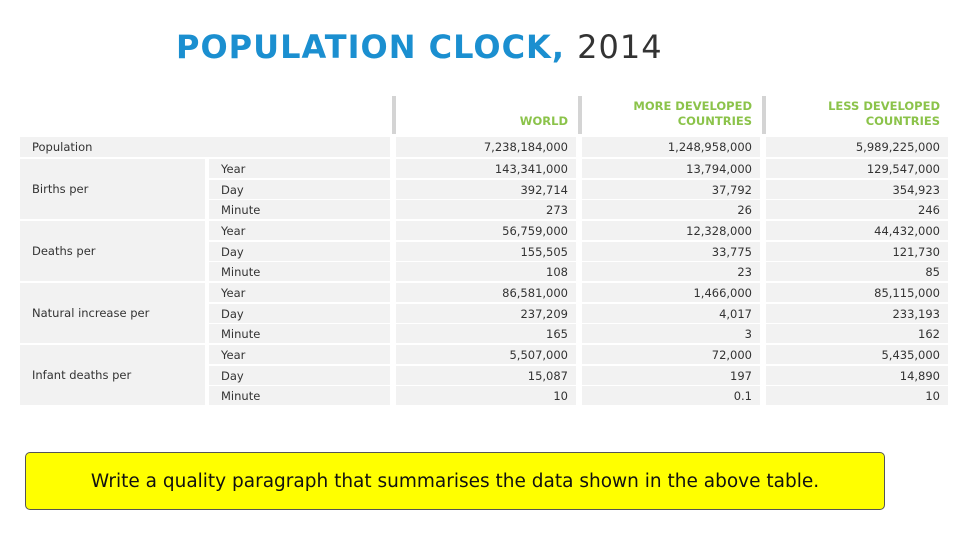 Image resolution: width=960 pixels, height=540 pixels. I want to click on header-world-line-1: WORLD, so click(543, 121).